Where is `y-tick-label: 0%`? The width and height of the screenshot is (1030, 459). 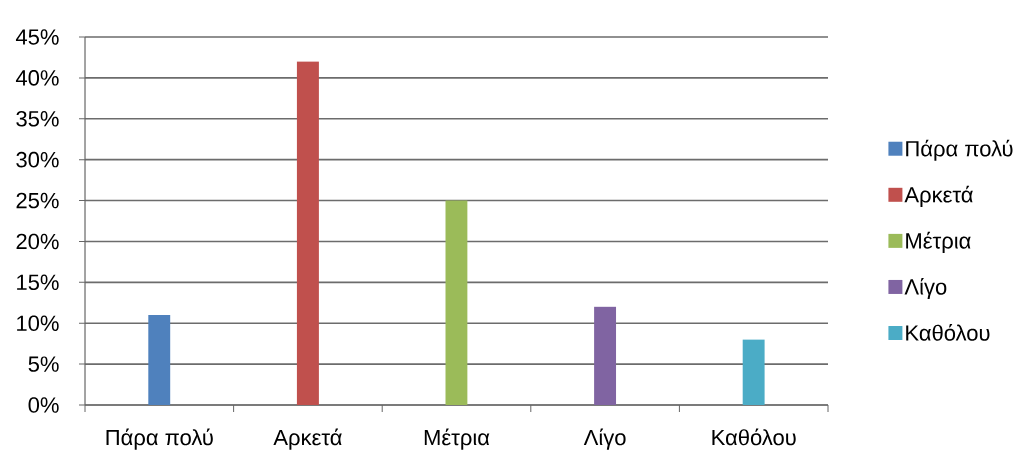 y-tick-label: 0% is located at coordinates (43, 405).